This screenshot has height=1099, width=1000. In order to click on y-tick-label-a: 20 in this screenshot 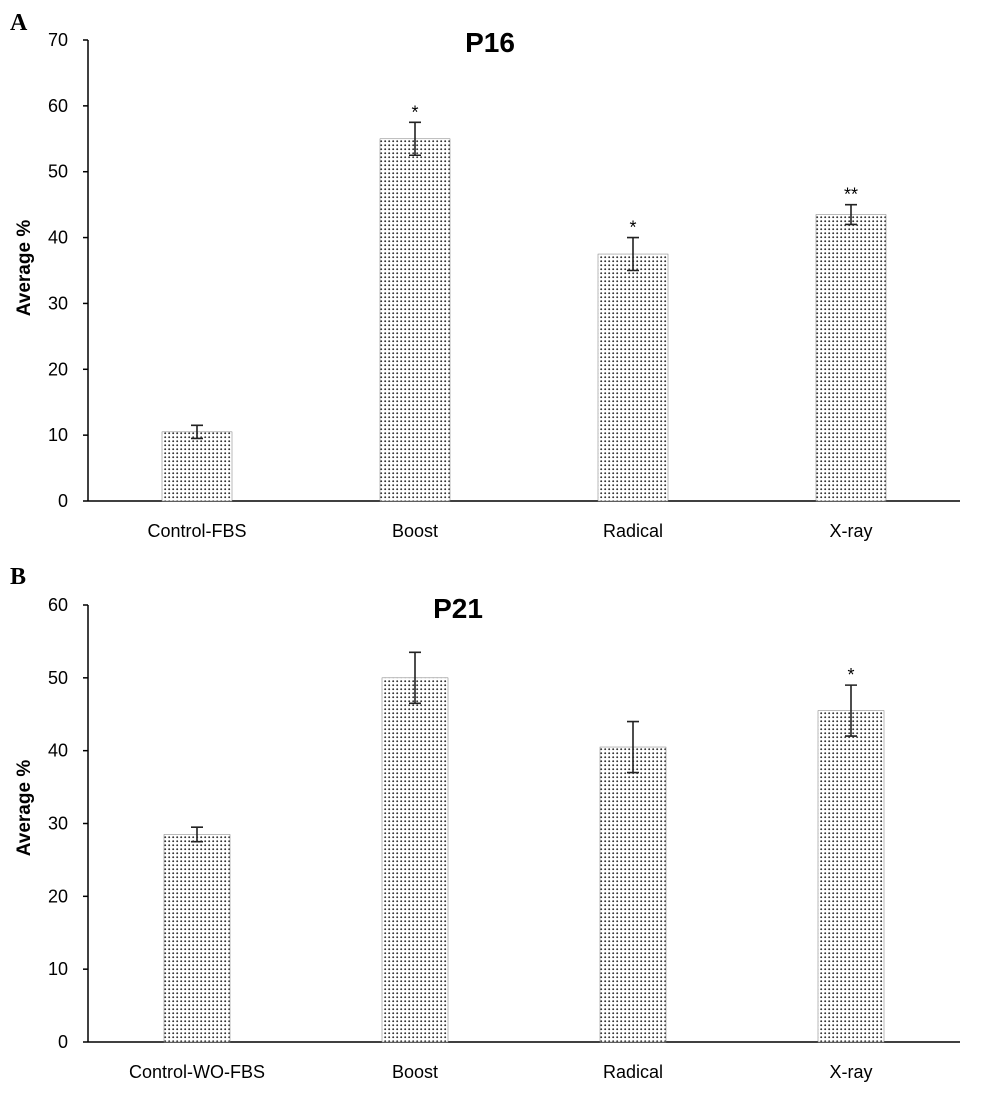, I will do `click(58, 369)`.